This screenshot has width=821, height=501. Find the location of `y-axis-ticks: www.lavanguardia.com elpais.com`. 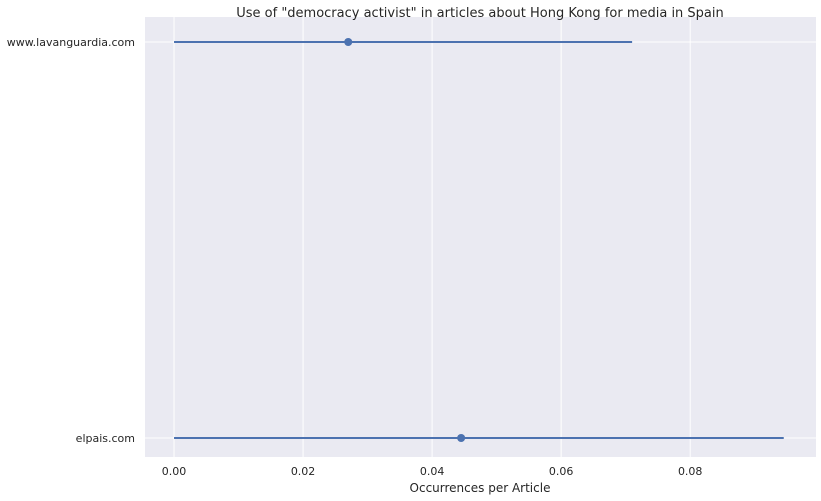

y-axis-ticks: www.lavanguardia.com elpais.com is located at coordinates (71, 240).